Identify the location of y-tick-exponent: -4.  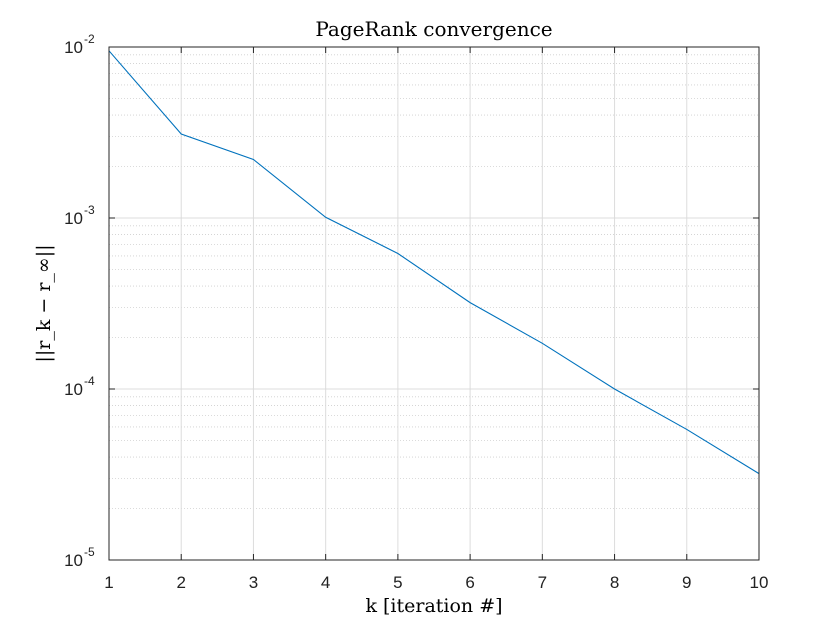
(89, 381).